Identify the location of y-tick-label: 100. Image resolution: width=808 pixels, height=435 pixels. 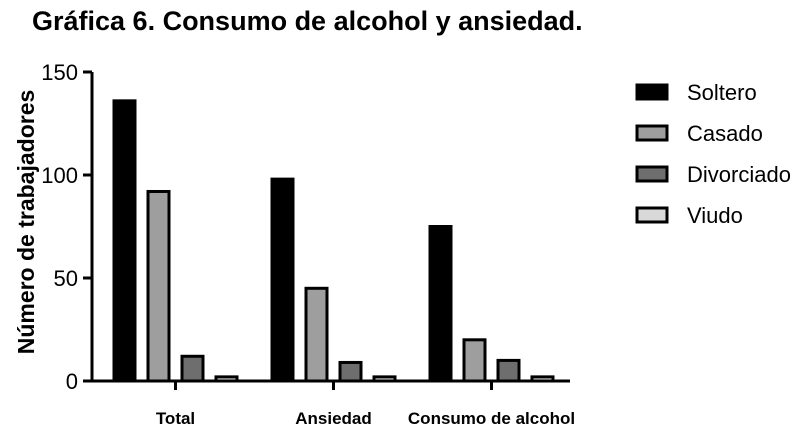
(59, 175).